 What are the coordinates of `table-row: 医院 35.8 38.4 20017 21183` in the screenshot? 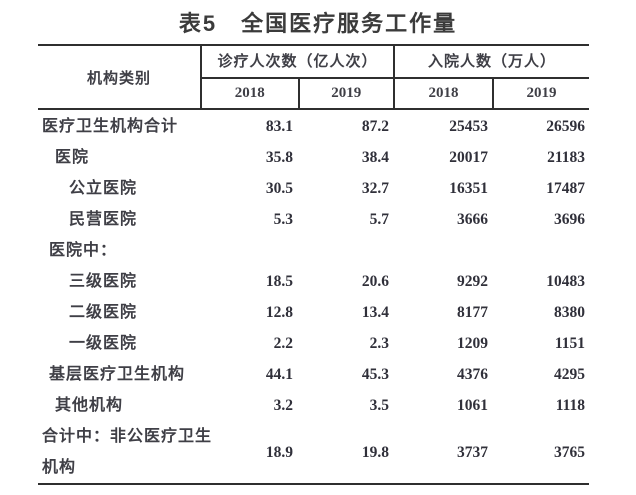 It's located at (313, 157).